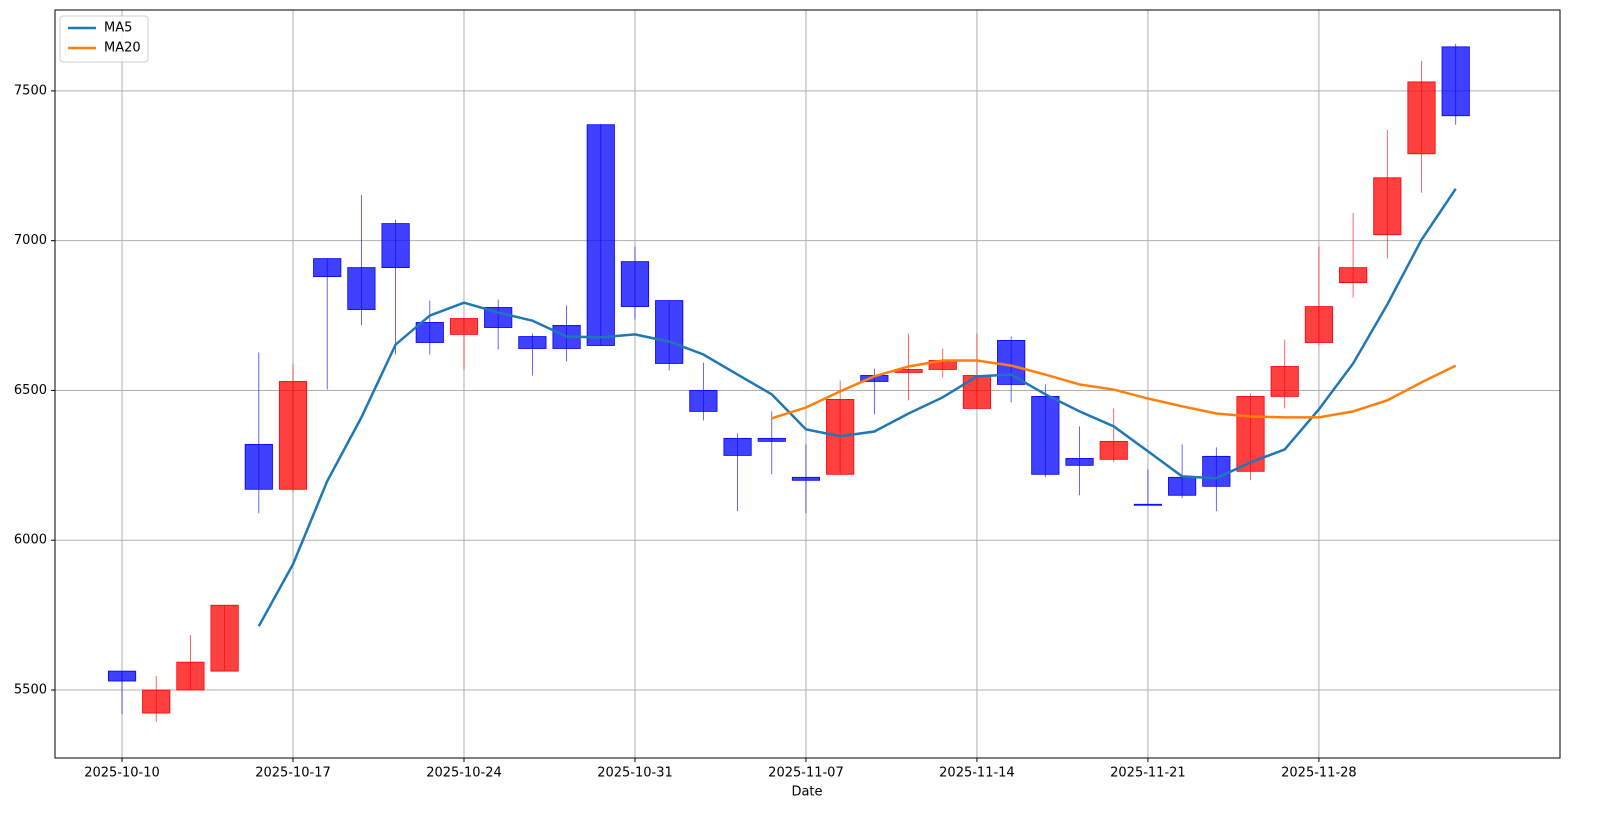  What do you see at coordinates (635, 773) in the screenshot?
I see `x-tick-label: 2025-10-31` at bounding box center [635, 773].